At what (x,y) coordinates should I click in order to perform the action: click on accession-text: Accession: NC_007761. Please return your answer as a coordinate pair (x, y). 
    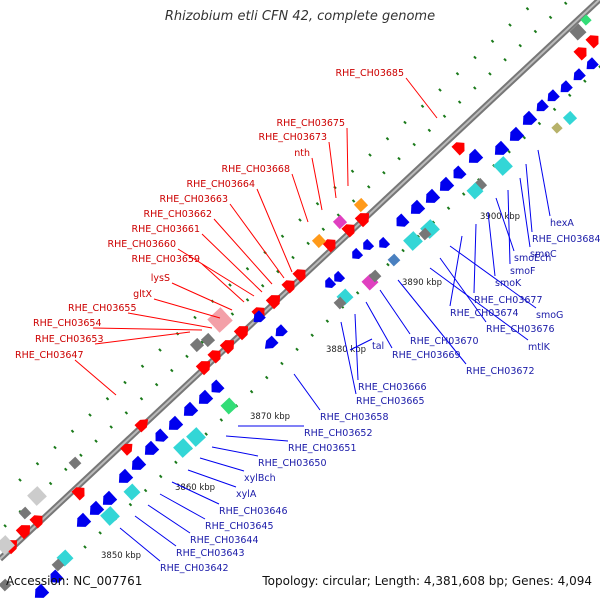
    Looking at the image, I should click on (74, 581).